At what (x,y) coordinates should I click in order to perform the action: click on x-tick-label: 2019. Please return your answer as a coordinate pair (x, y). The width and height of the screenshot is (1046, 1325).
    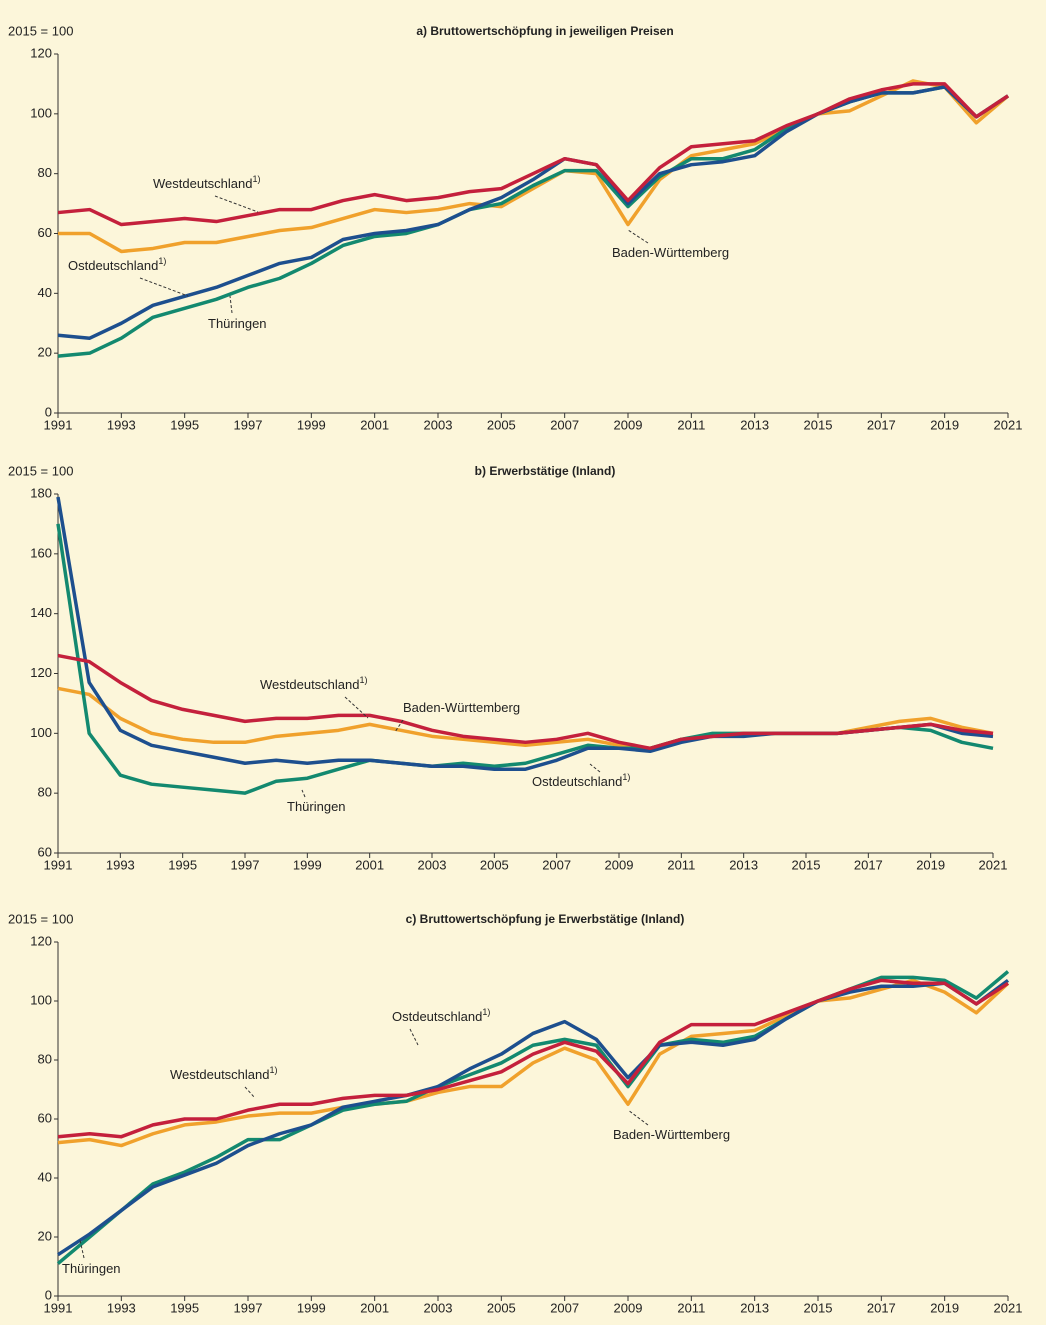
    Looking at the image, I should click on (944, 1307).